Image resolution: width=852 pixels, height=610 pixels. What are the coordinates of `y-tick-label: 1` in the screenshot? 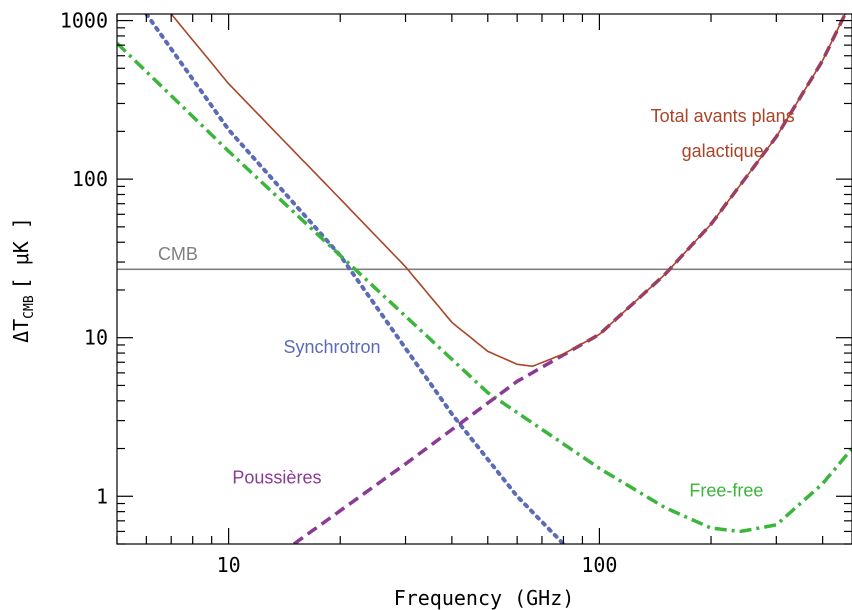 It's located at (102, 496).